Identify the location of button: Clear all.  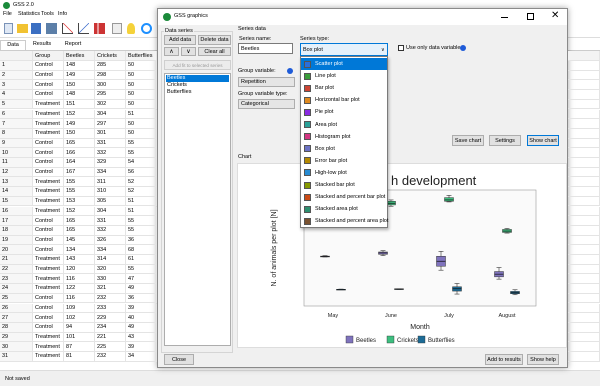
(214, 51).